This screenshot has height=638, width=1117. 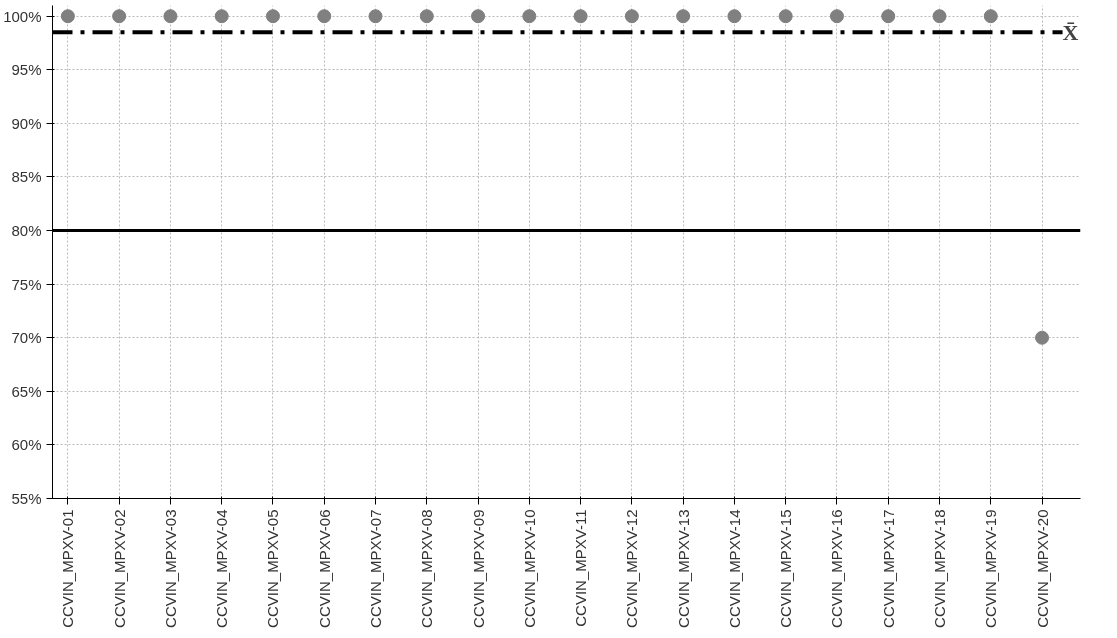 What do you see at coordinates (26, 391) in the screenshot?
I see `y-tick-label: 65%` at bounding box center [26, 391].